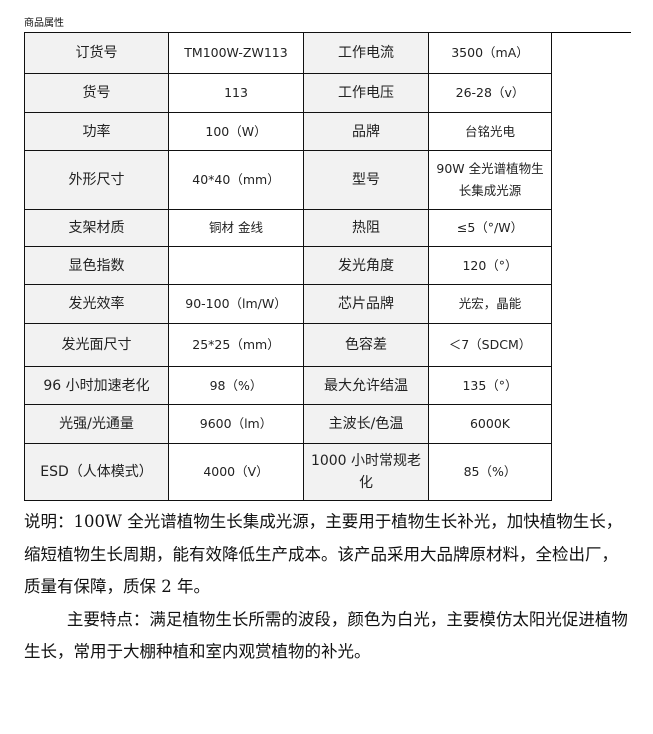  I want to click on attribute-value: 113, so click(236, 93).